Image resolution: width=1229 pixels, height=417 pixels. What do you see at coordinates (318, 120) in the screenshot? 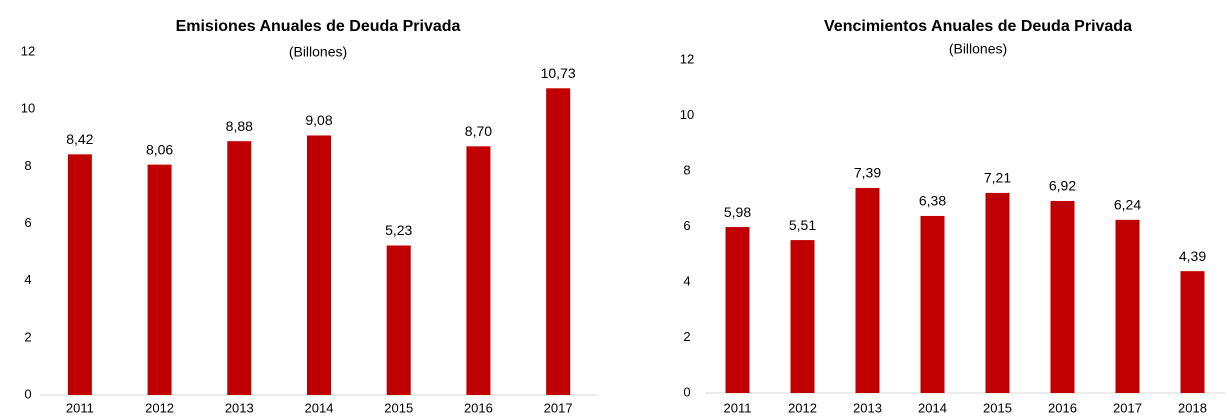
I see `data-label: 9,08` at bounding box center [318, 120].